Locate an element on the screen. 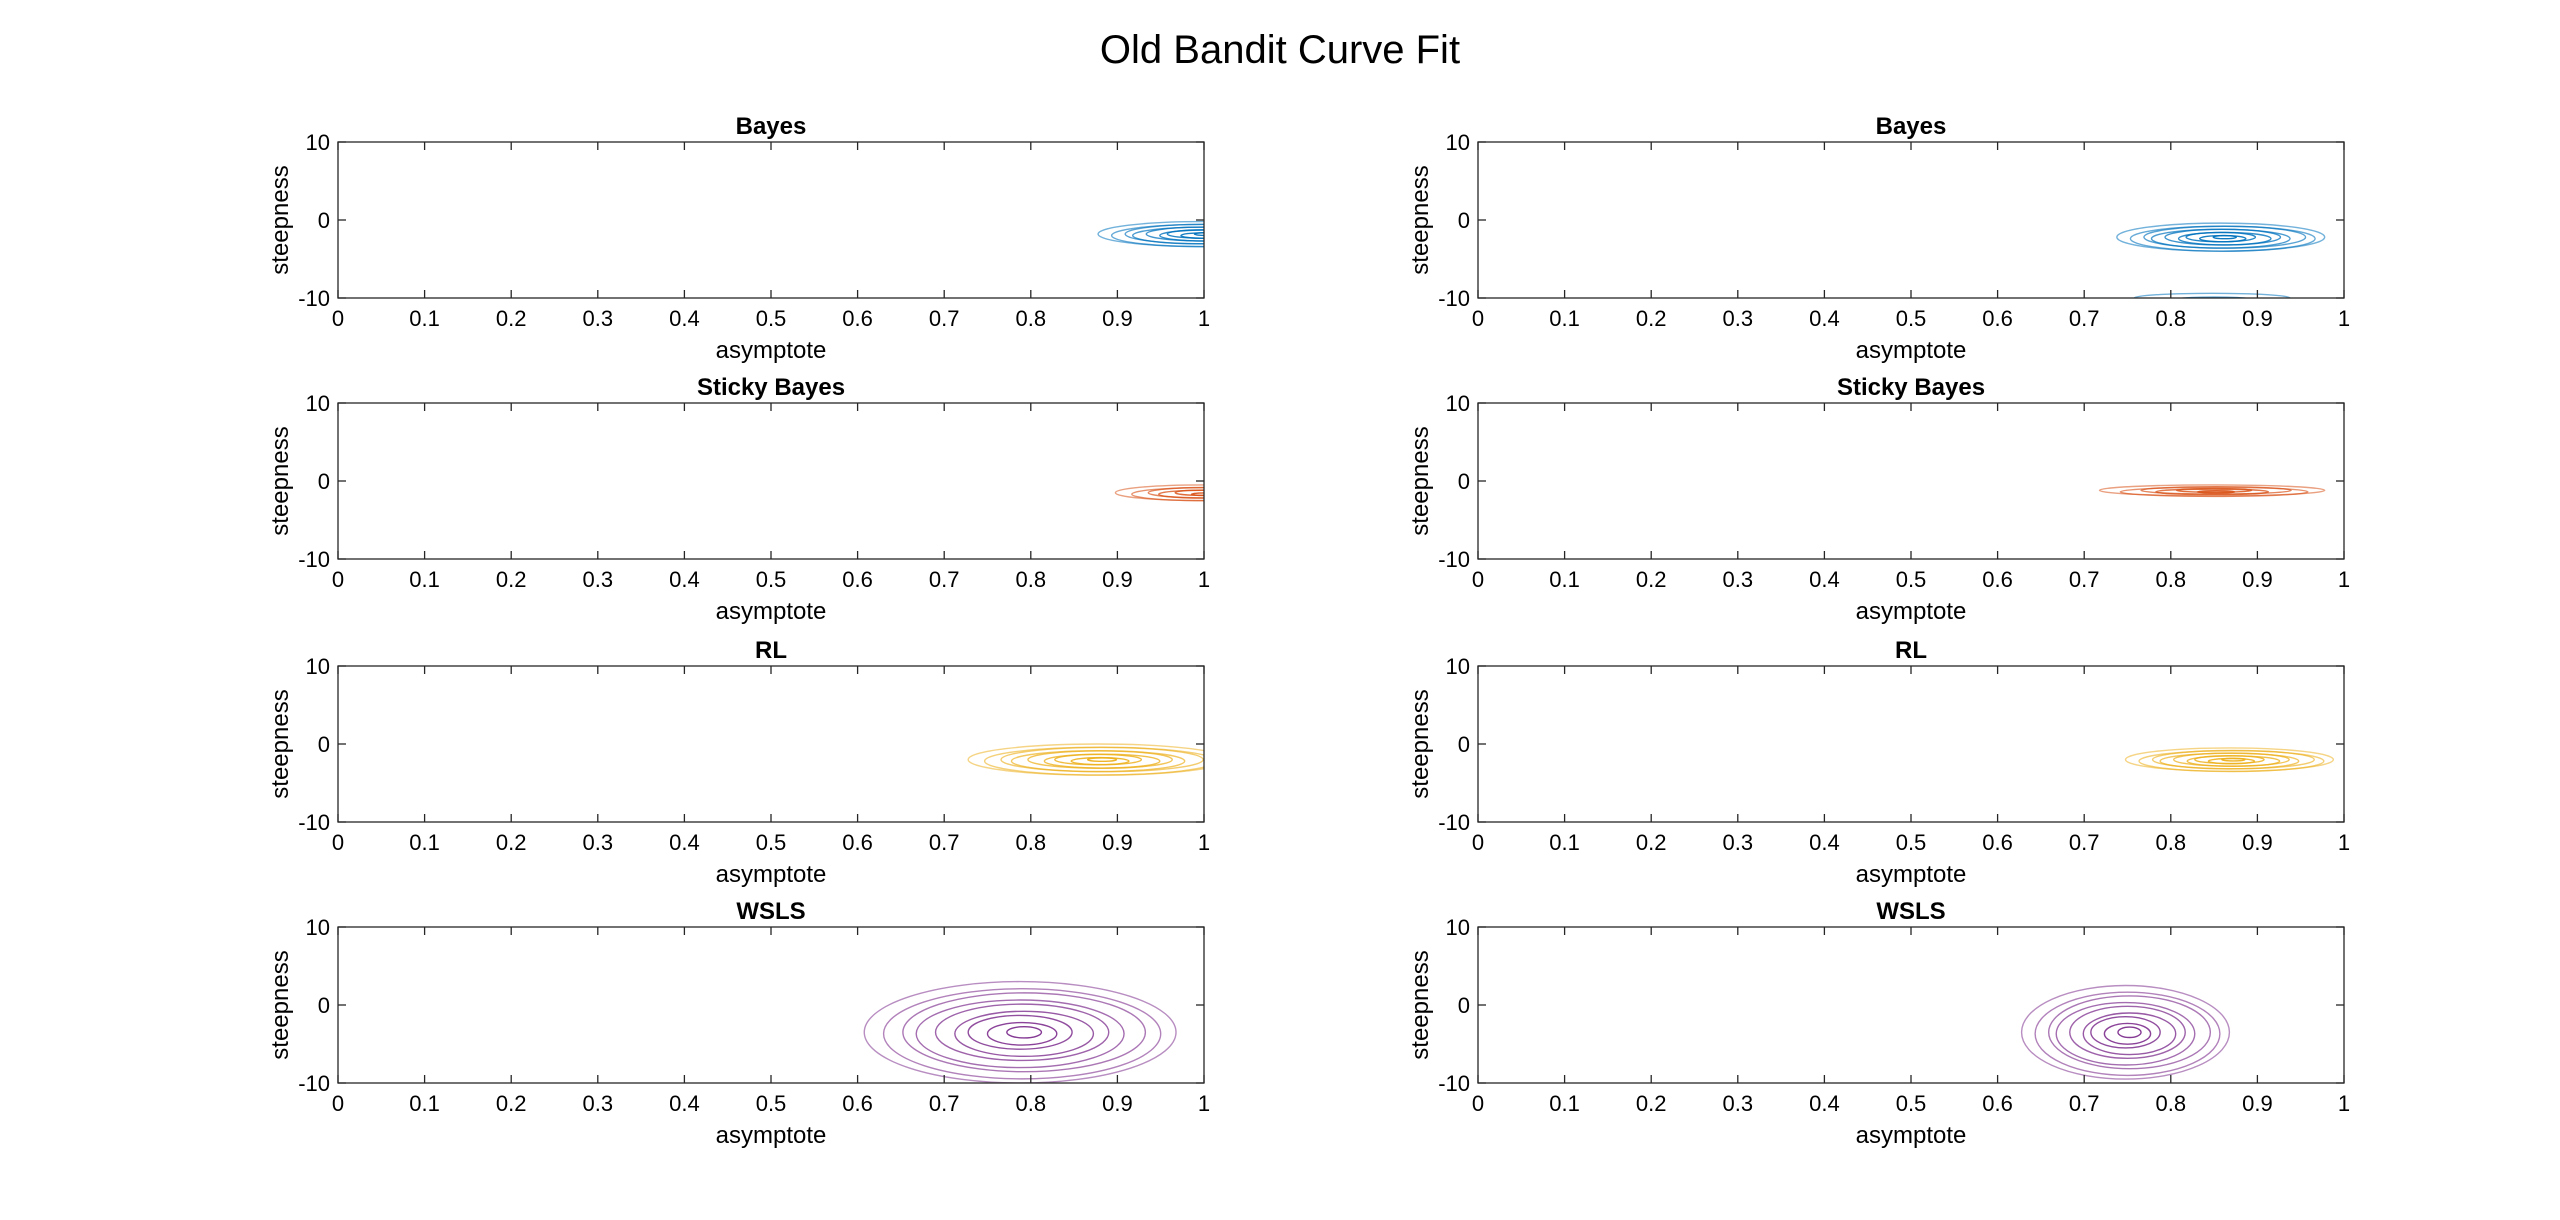 The height and width of the screenshot is (1220, 2560). subplot-title: Bayes is located at coordinates (771, 126).